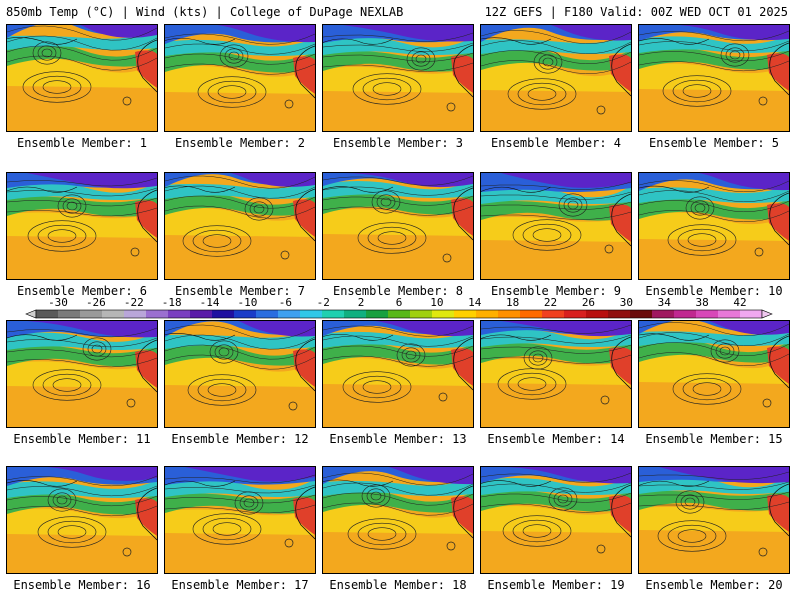  Describe the element at coordinates (134, 302) in the screenshot. I see `colorbar-tick-label: -22` at that location.